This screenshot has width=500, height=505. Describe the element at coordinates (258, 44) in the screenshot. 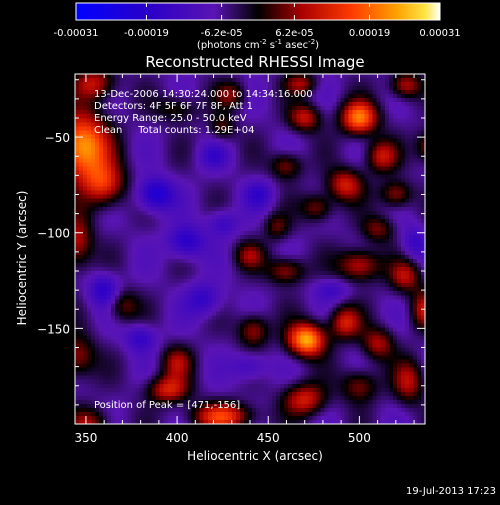

I see `colorbar-unit-label: (photons cm-2 s-1 asec-2)` at that location.